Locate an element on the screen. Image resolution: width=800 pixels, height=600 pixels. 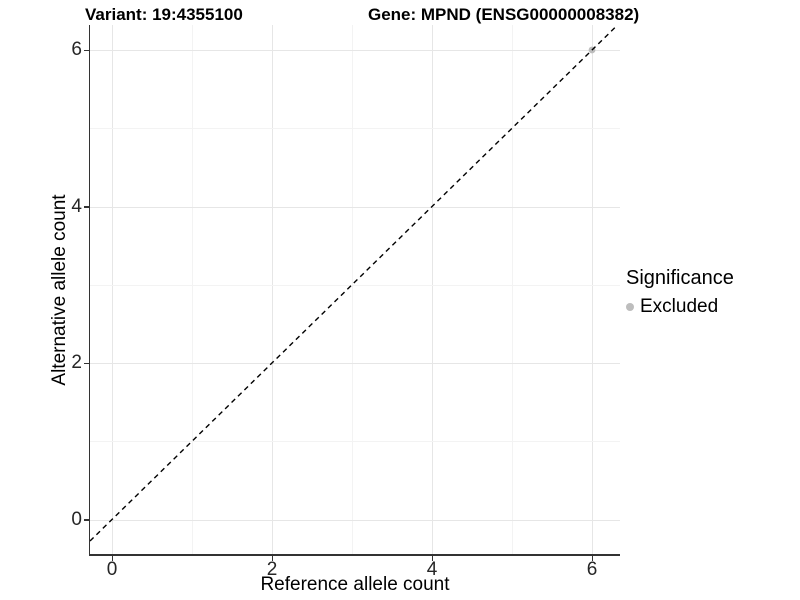
gridline-x2 is located at coordinates (272, 289).